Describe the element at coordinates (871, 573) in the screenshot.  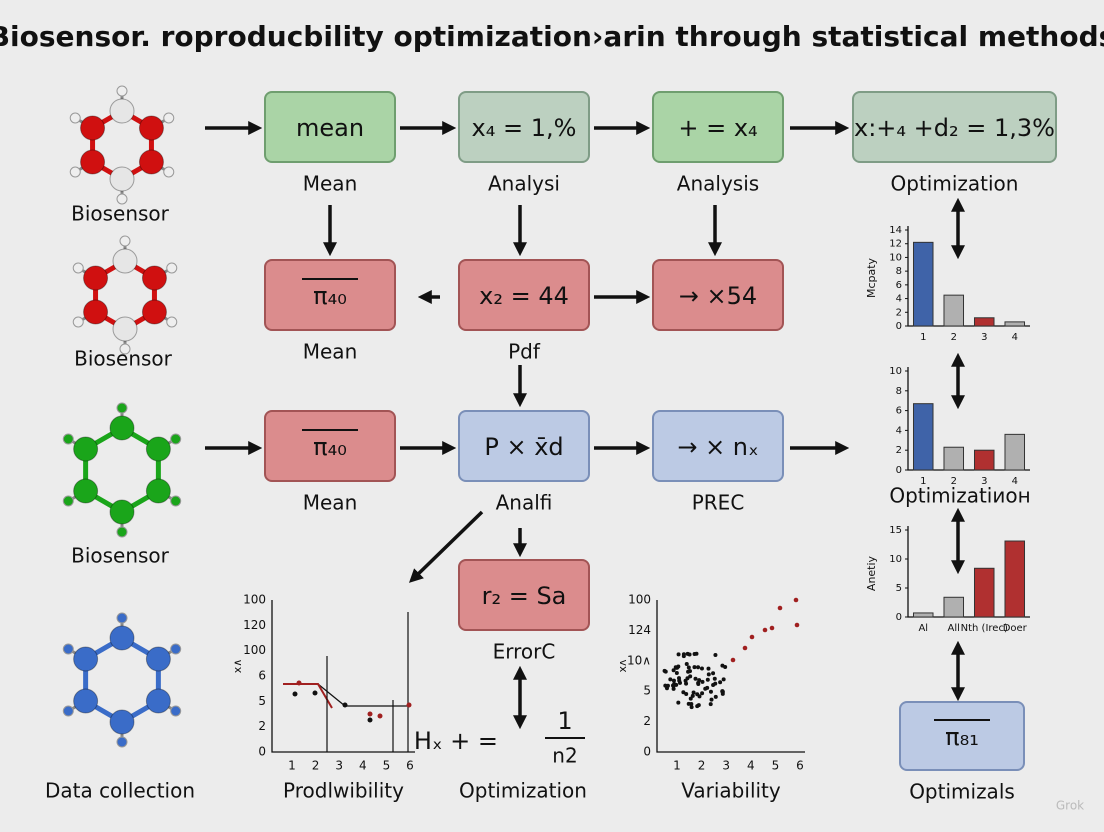
I see `y-axis-label: Anetiy` at that location.